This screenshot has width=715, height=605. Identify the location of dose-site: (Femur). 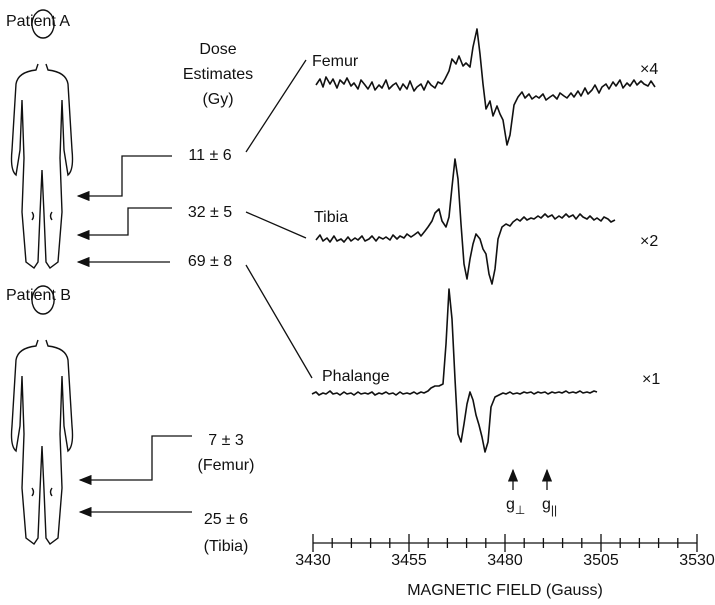
(226, 465).